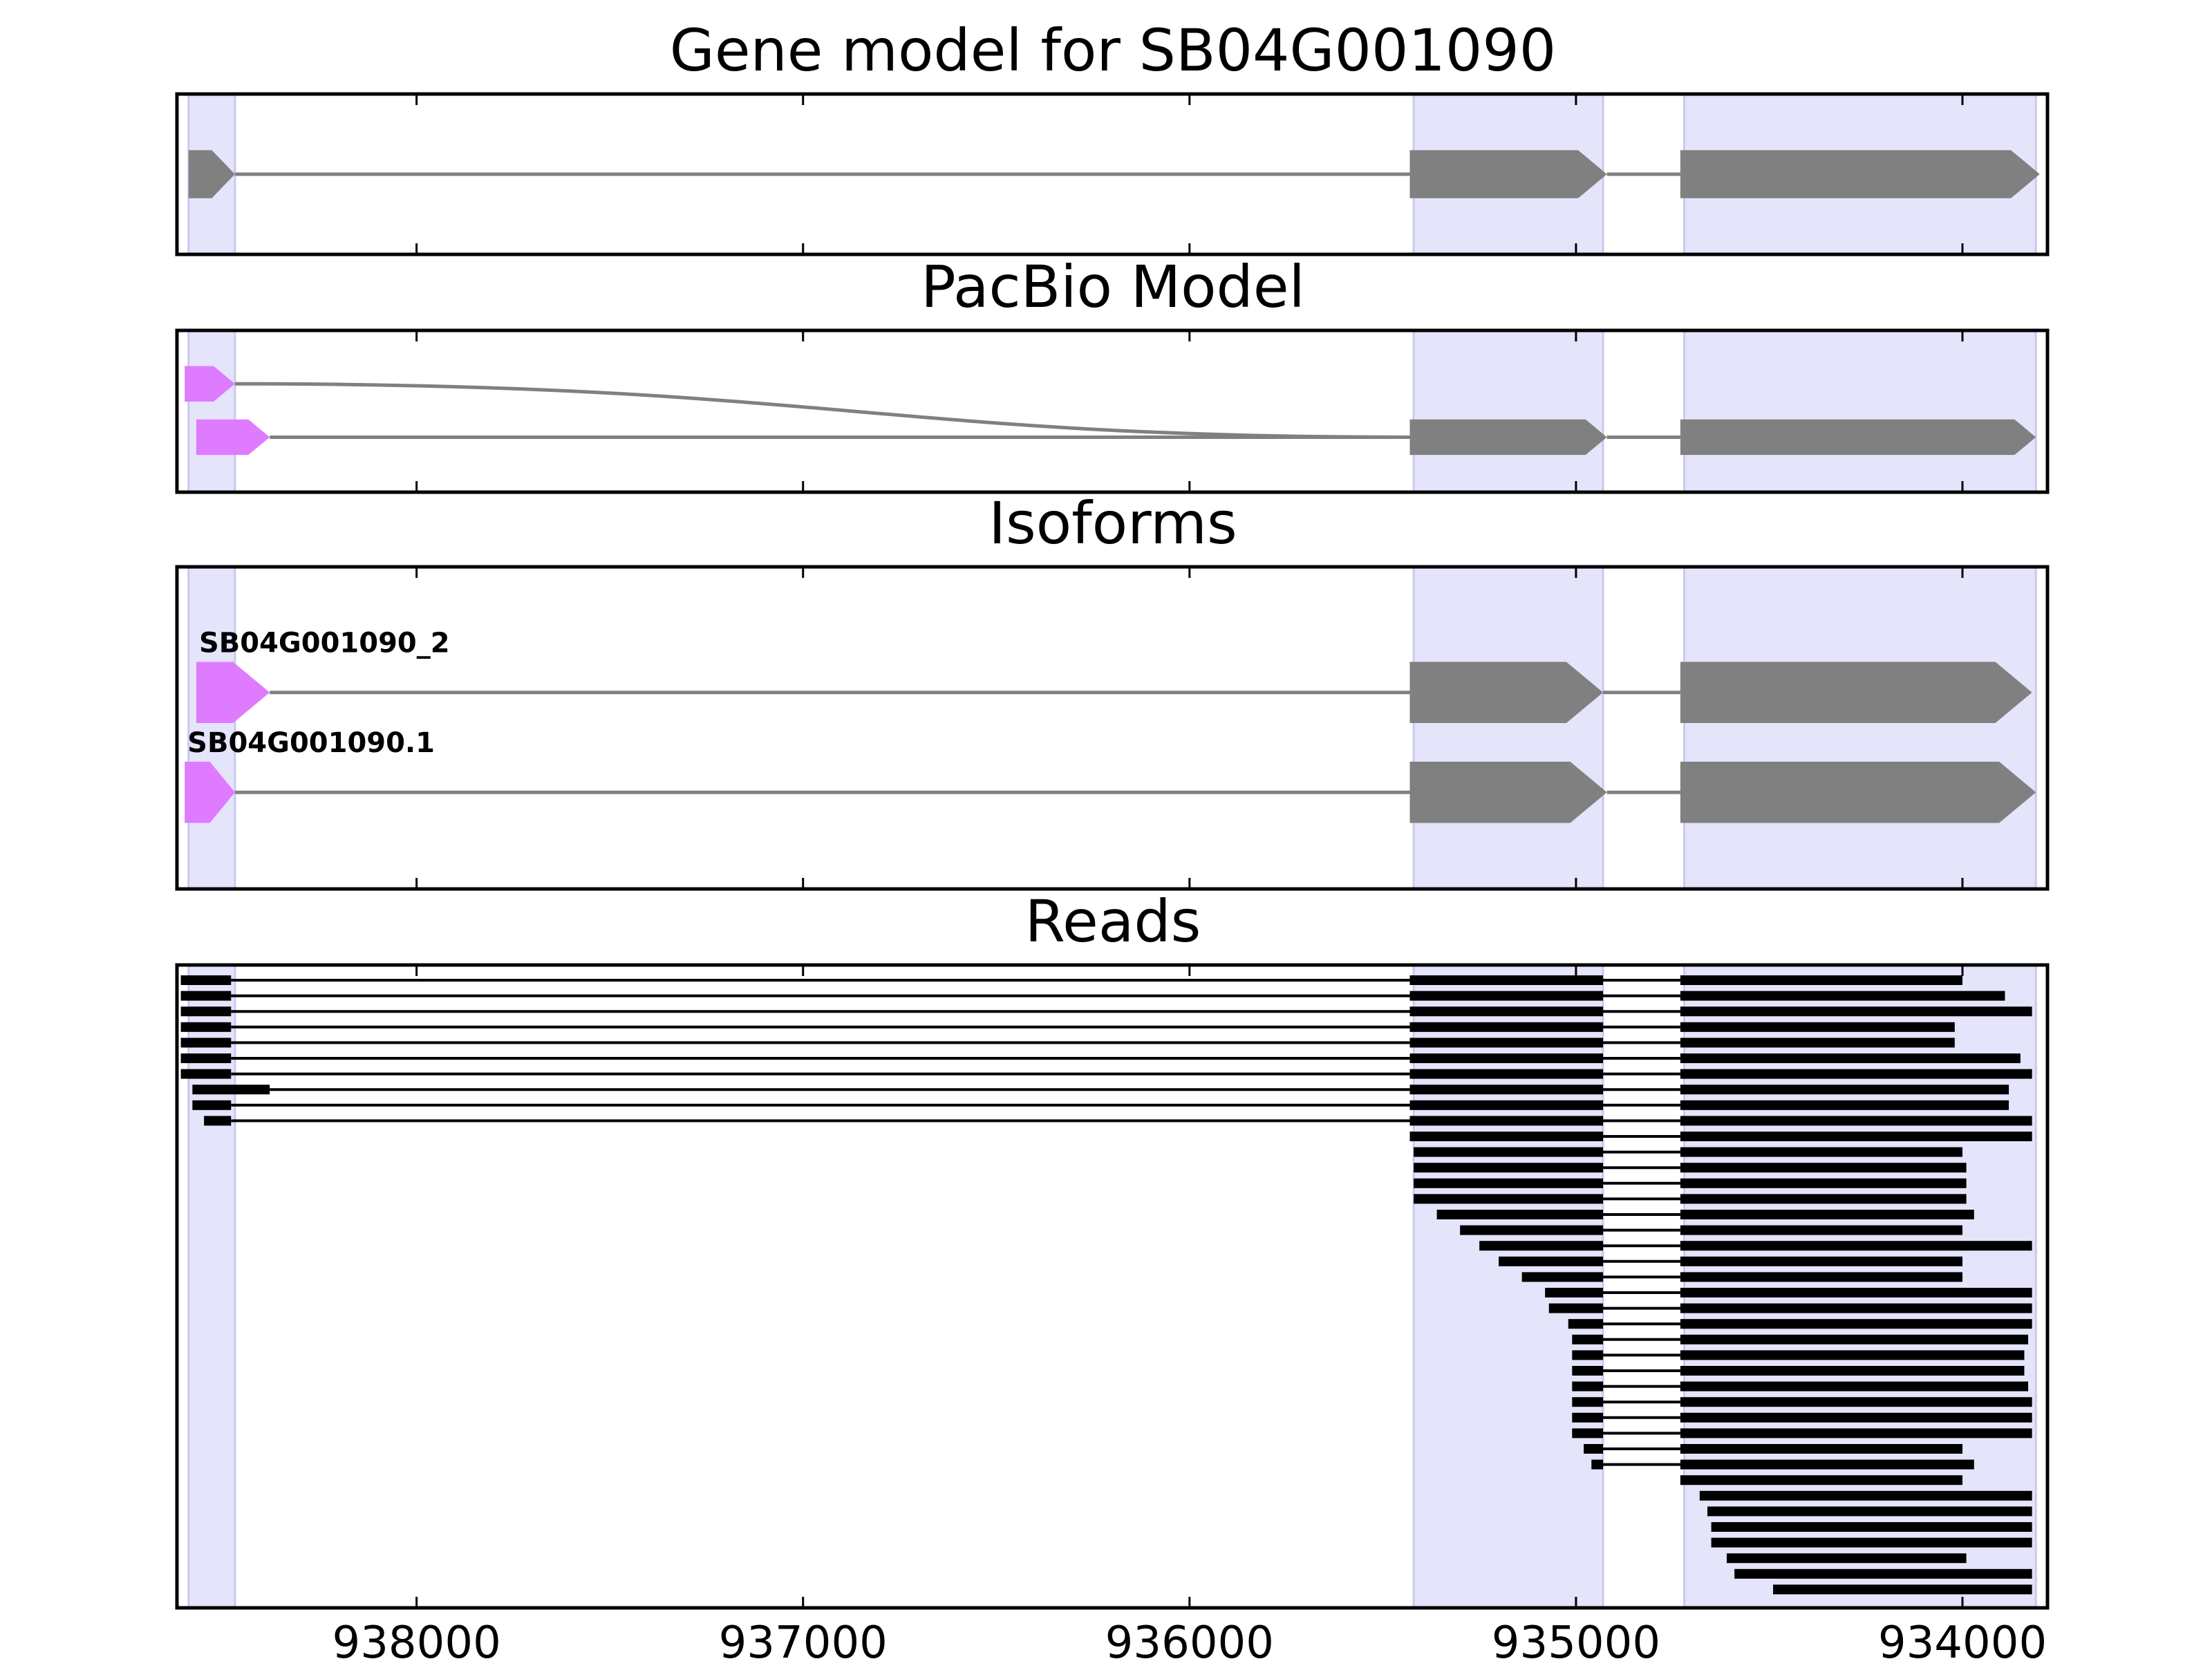 This screenshot has width=2212, height=1659. I want to click on x-tick-label: 938000, so click(416, 1638).